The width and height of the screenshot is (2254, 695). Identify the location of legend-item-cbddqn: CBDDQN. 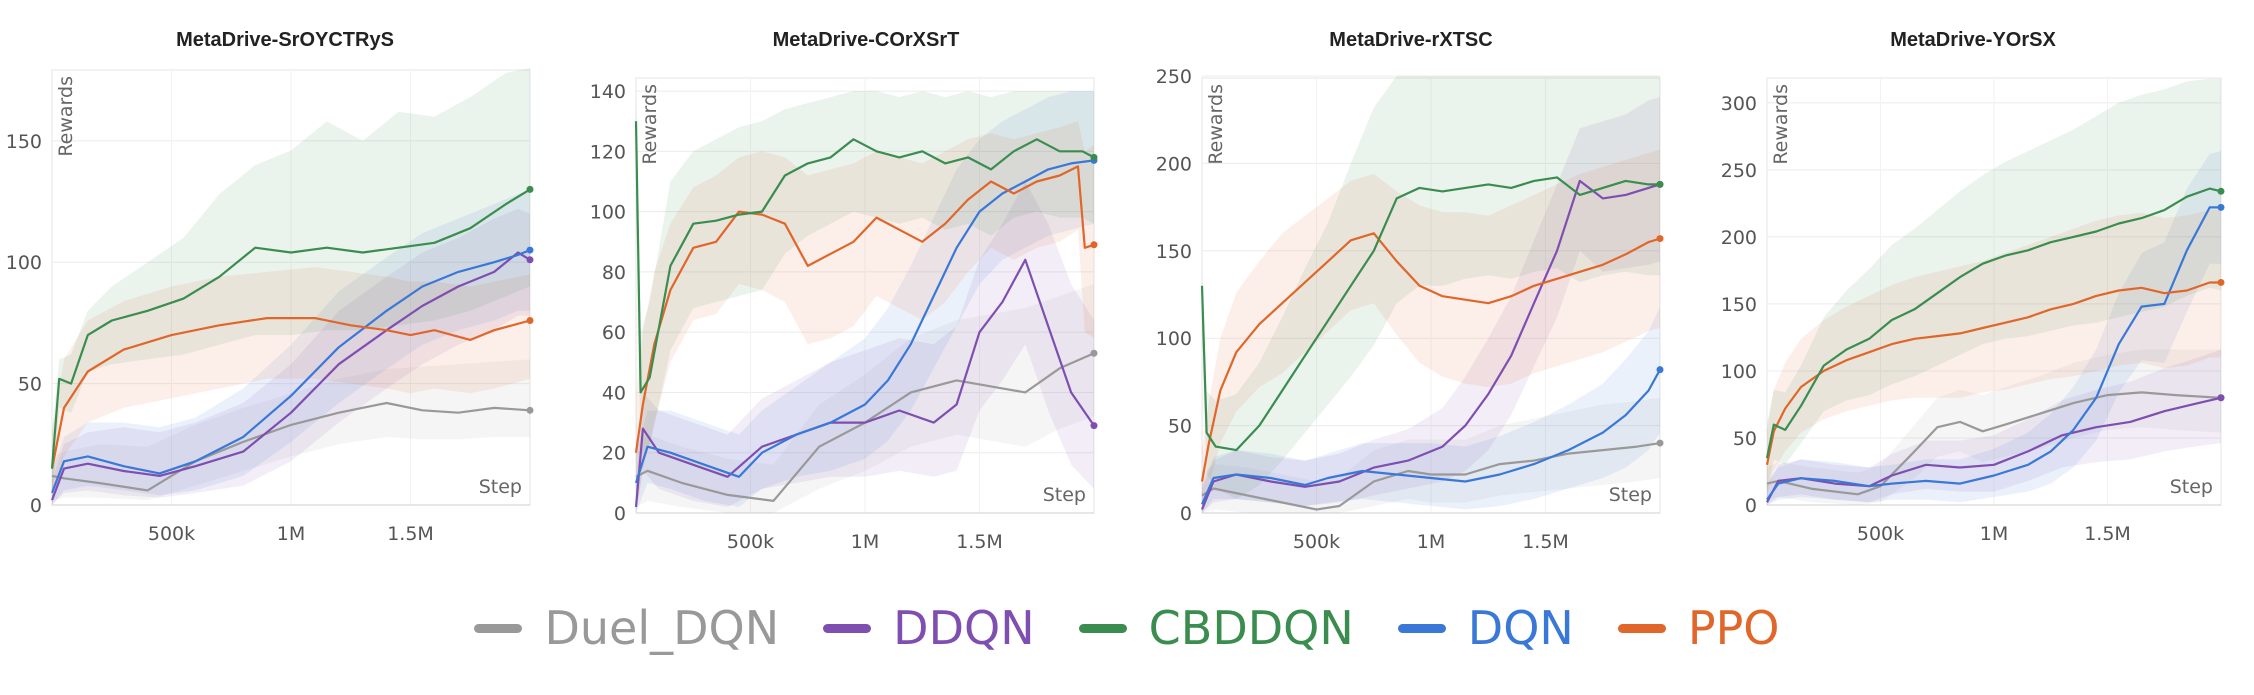
(1216, 628).